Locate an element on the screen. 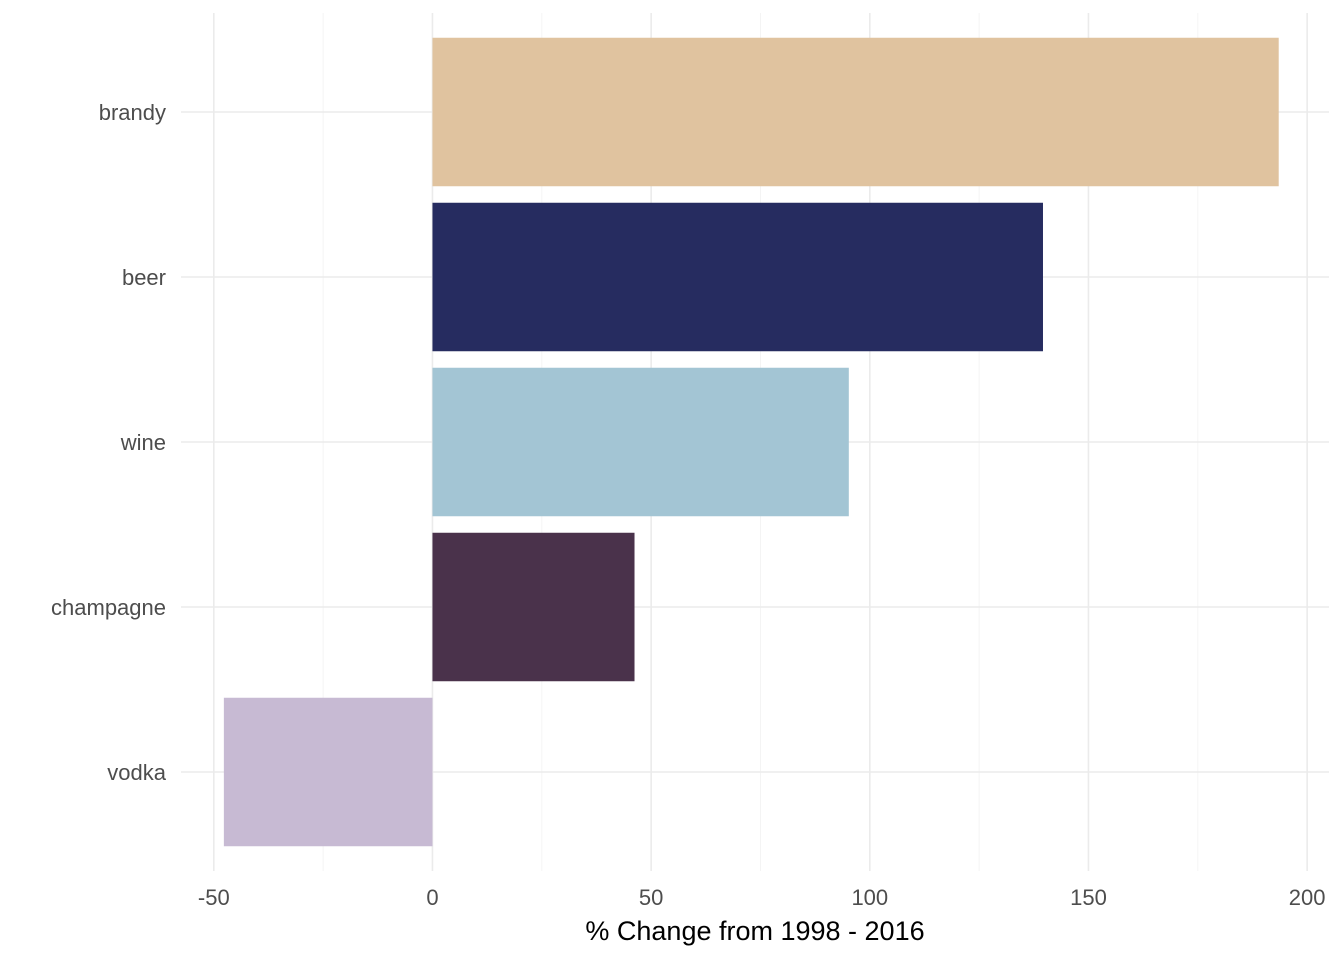 Image resolution: width=1344 pixels, height=960 pixels. y-tick-labels: brandy beer wine champagne vodka is located at coordinates (109, 442).